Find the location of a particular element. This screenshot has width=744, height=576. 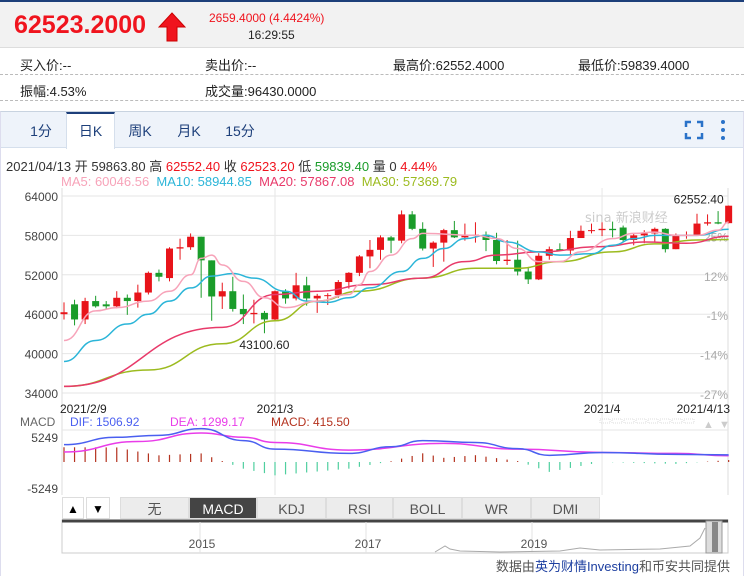

low-label: 低 is located at coordinates (305, 166).